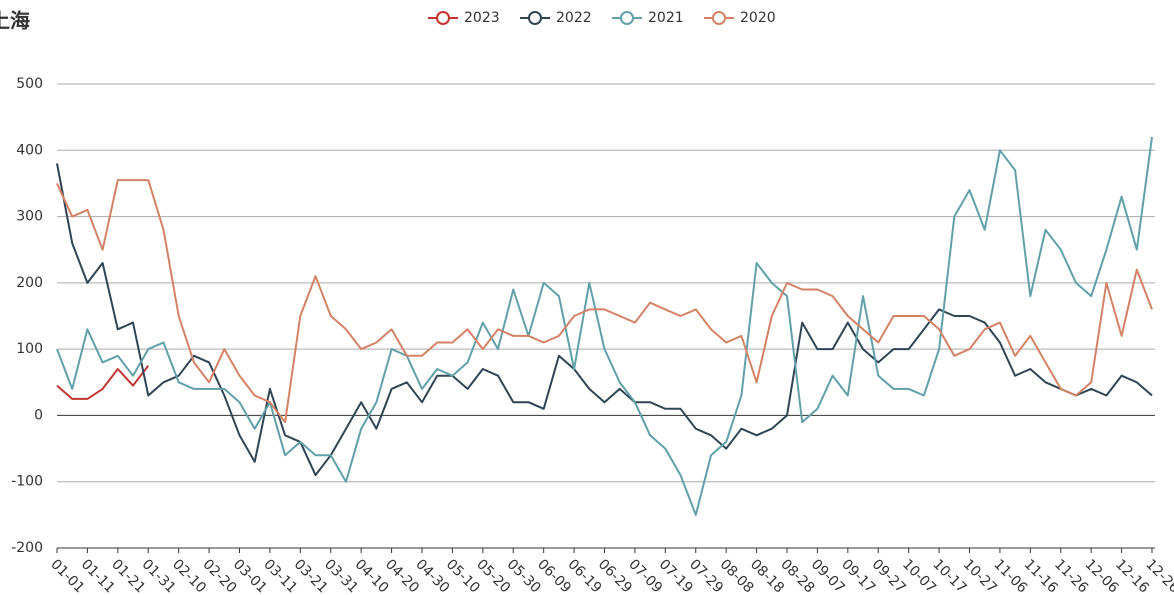 The image size is (1174, 595). What do you see at coordinates (38, 415) in the screenshot?
I see `y-tick-label: 0` at bounding box center [38, 415].